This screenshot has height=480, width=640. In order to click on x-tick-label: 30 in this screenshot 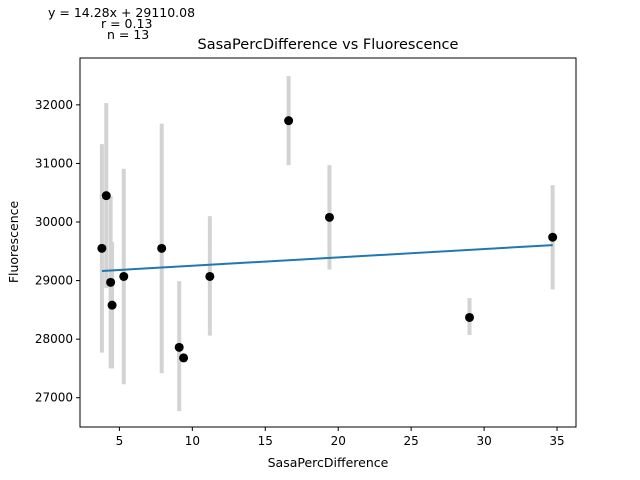, I will do `click(483, 441)`.